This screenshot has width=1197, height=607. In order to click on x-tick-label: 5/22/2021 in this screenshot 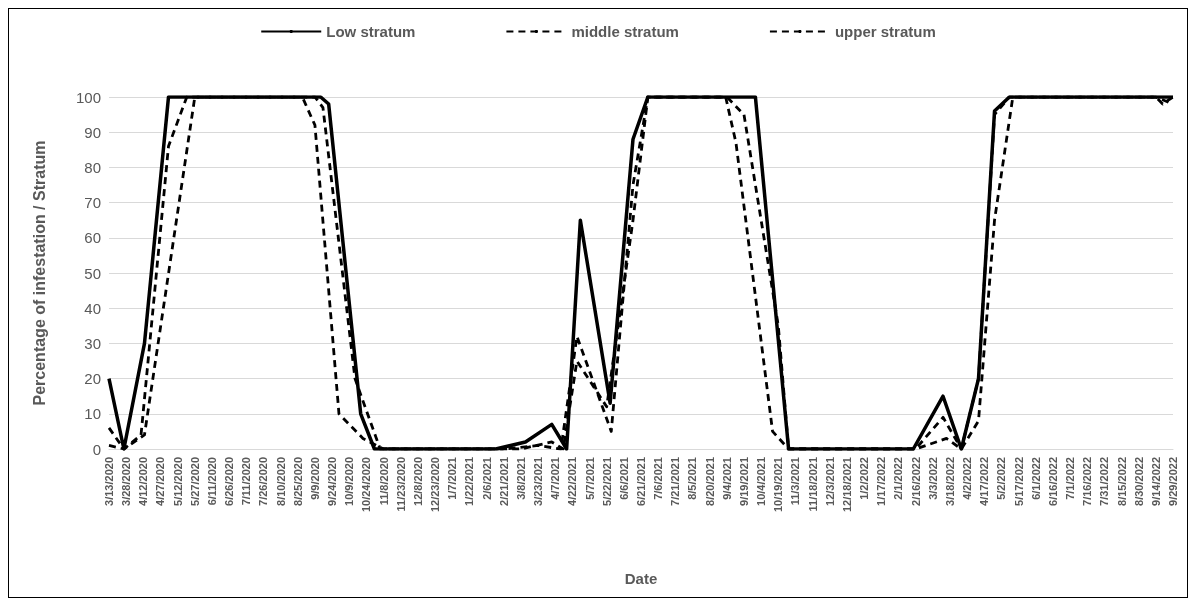, I will do `click(606, 481)`.